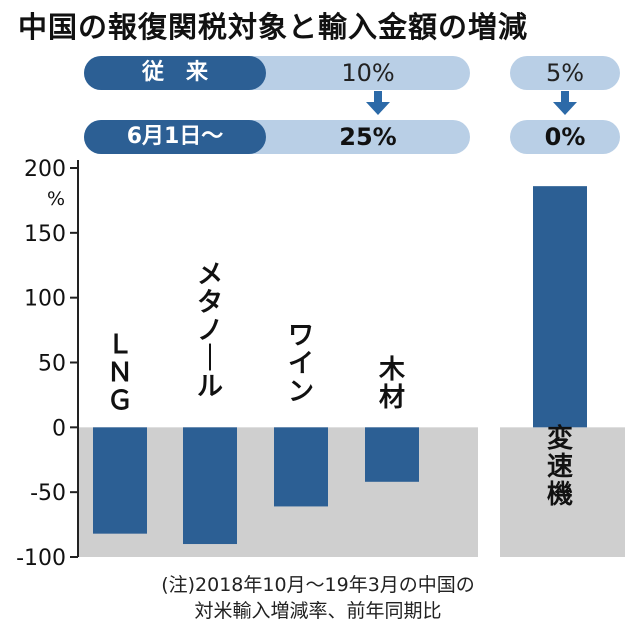  I want to click on y-axis-unit: %, so click(56, 199).